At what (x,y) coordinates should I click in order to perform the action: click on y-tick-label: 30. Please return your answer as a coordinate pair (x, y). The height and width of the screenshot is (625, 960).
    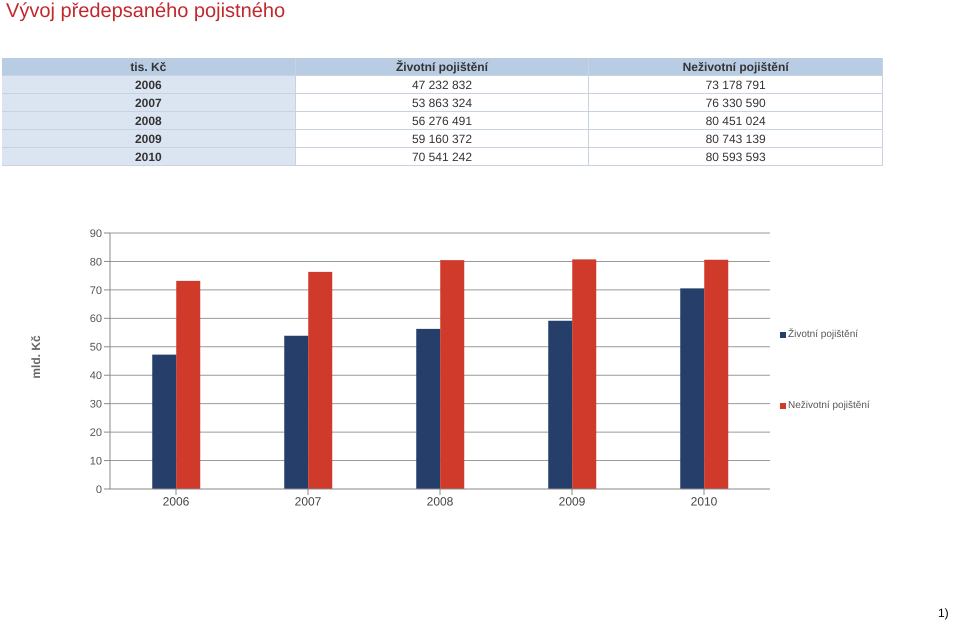
    Looking at the image, I should click on (96, 404).